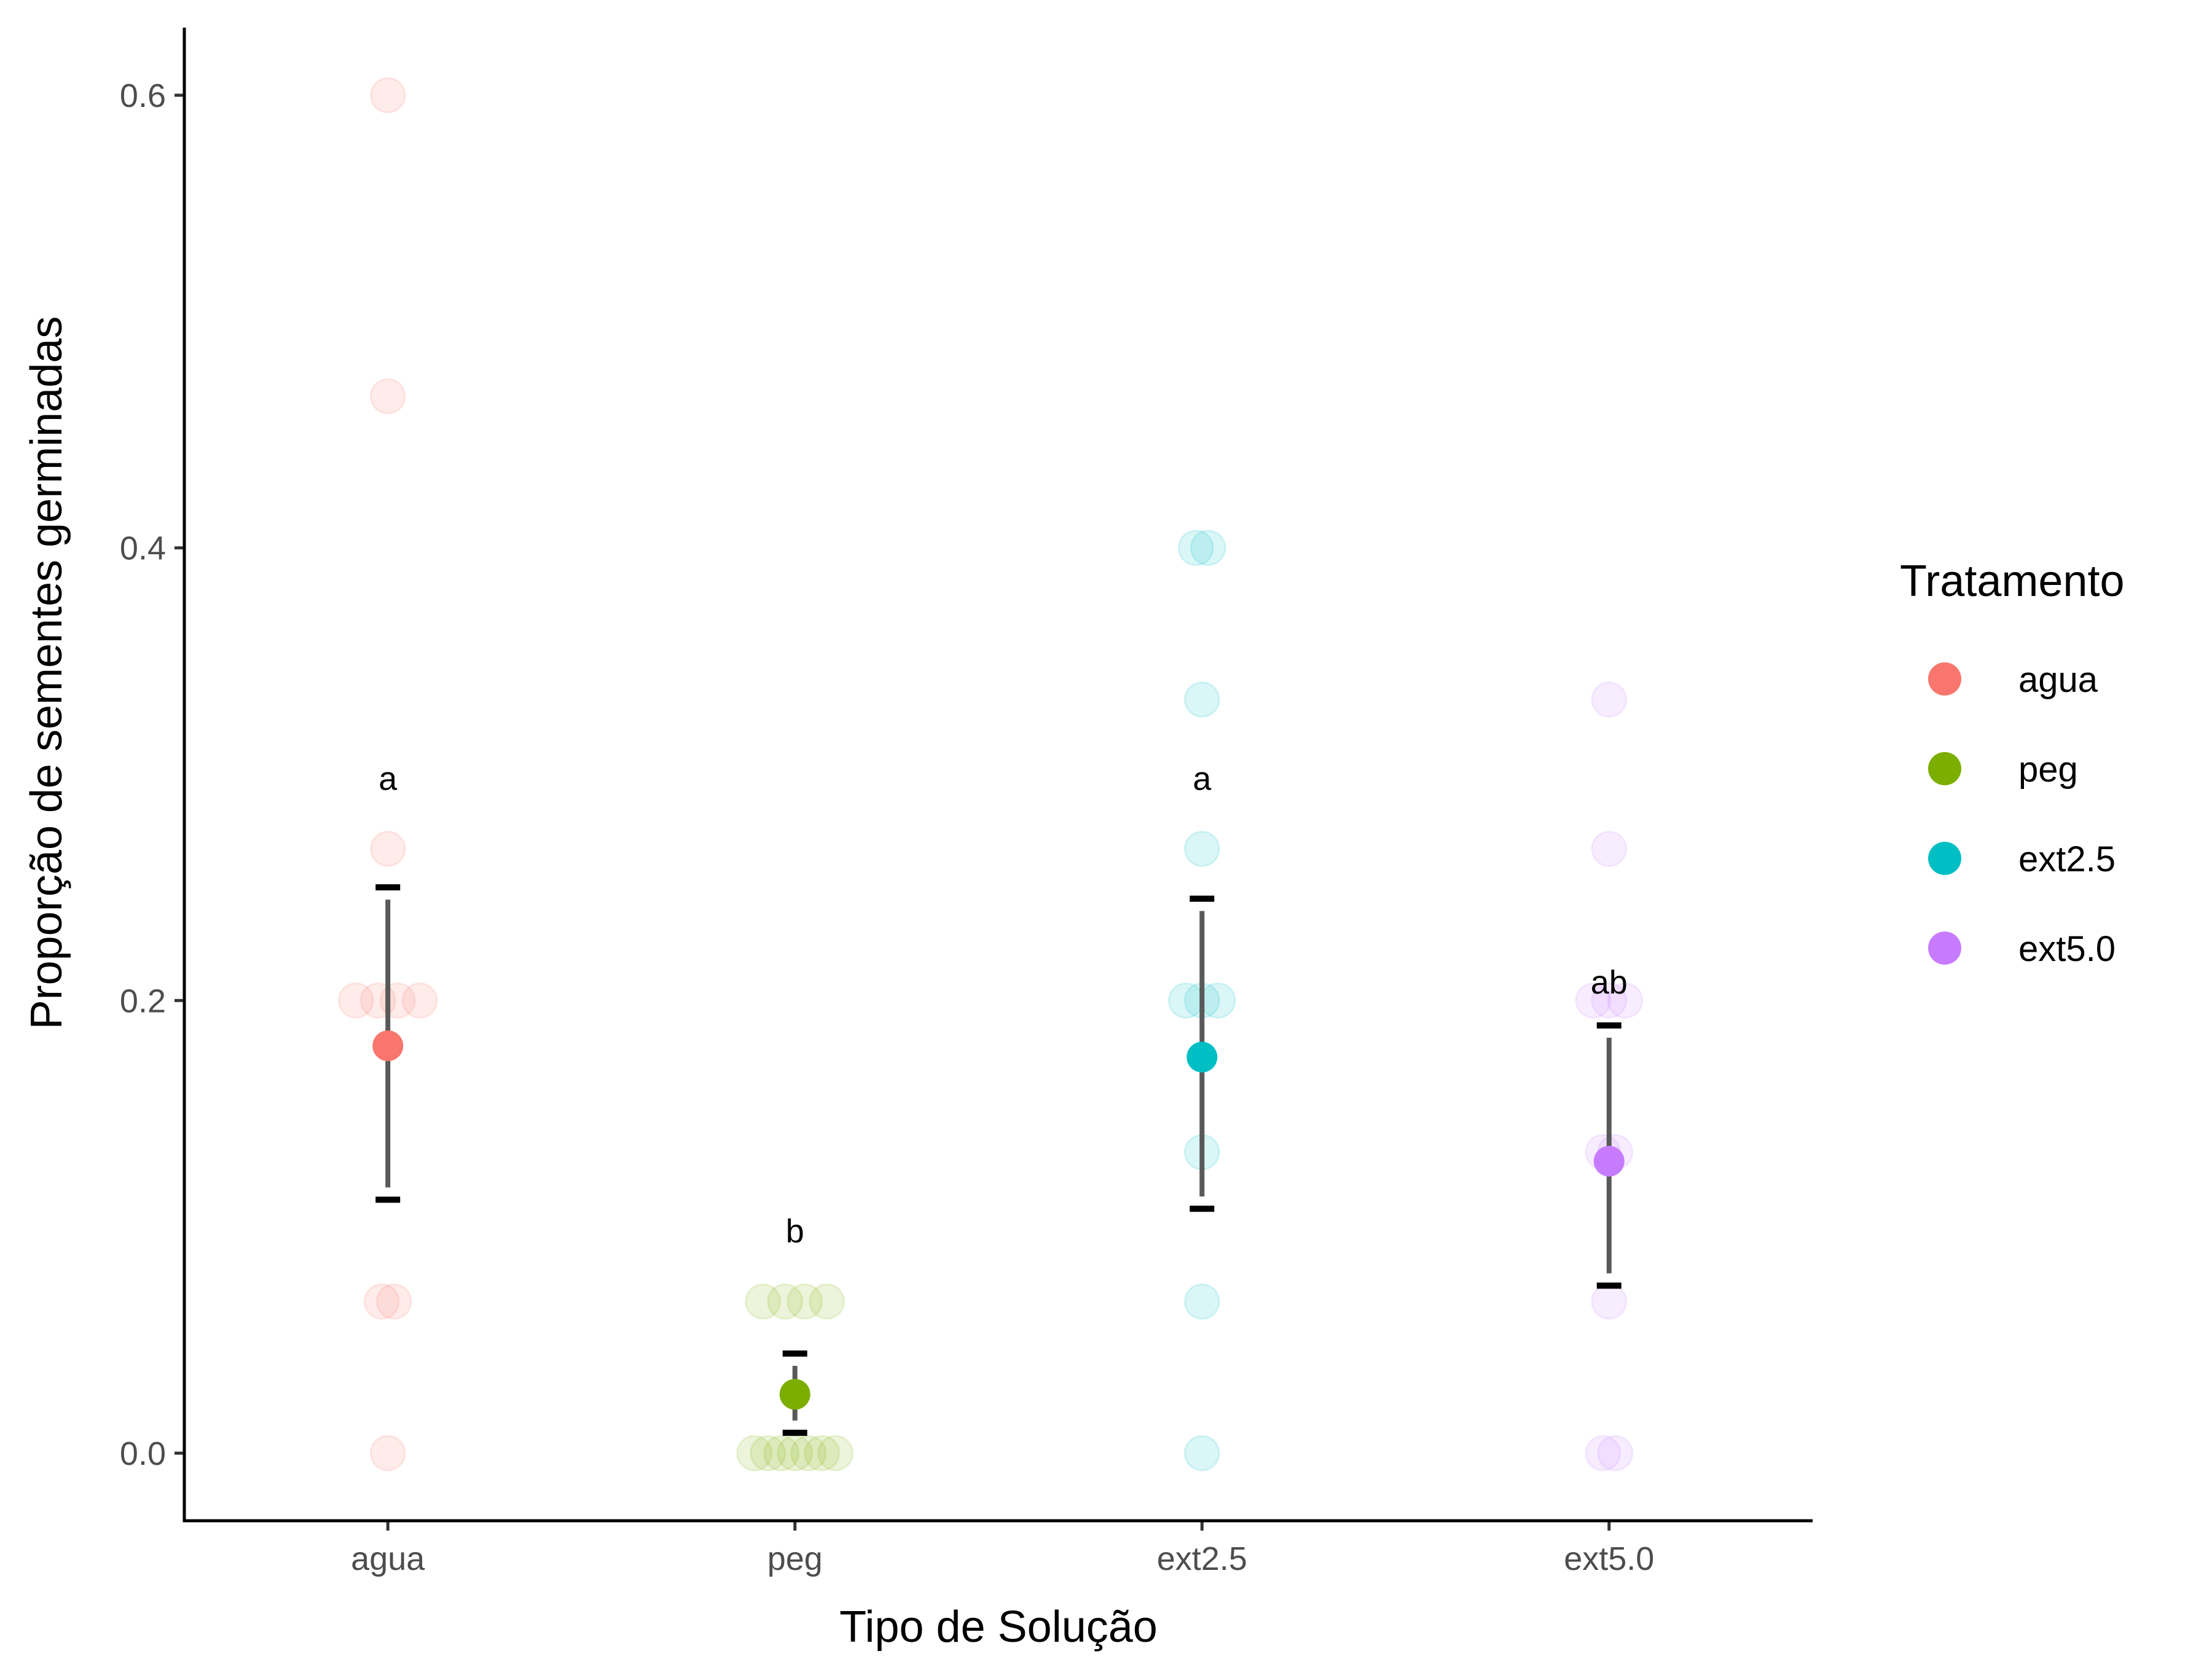  What do you see at coordinates (143, 95) in the screenshot?
I see `y-tick-label: 0.6` at bounding box center [143, 95].